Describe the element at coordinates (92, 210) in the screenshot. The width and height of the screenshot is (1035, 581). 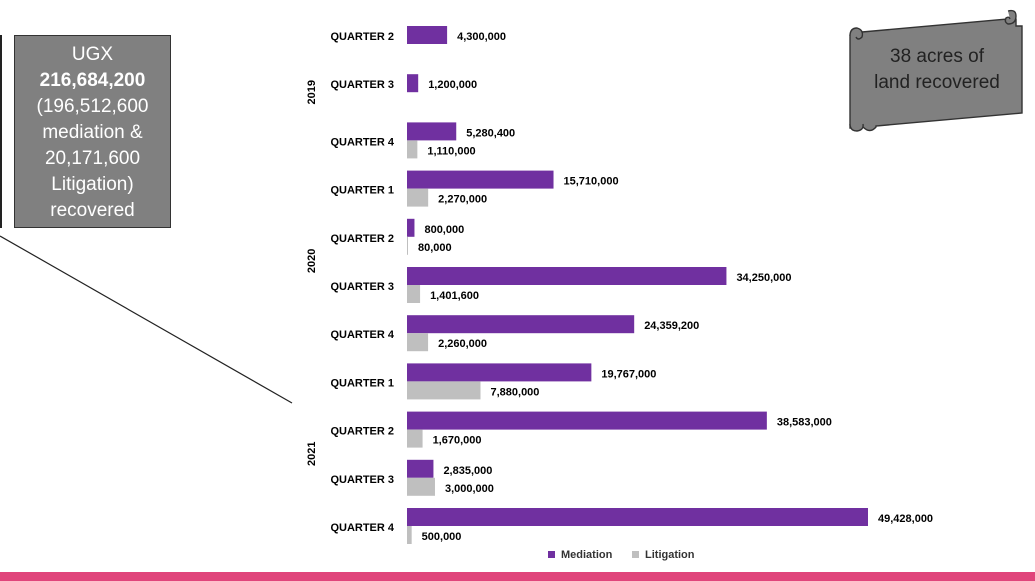
I see `callout-line5: recovered` at that location.